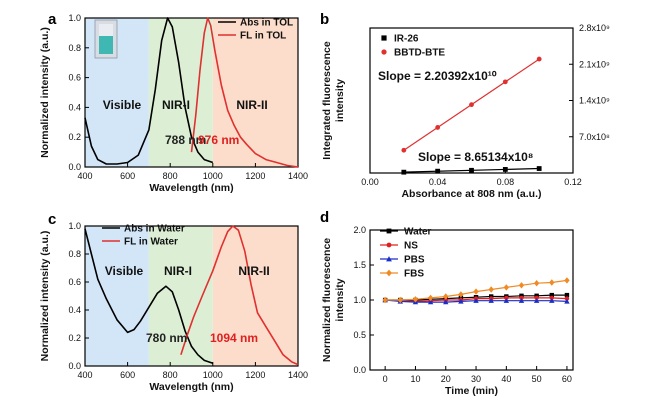  I want to click on annotation-label: Slope = 2.20392x10¹⁰, so click(437, 76).